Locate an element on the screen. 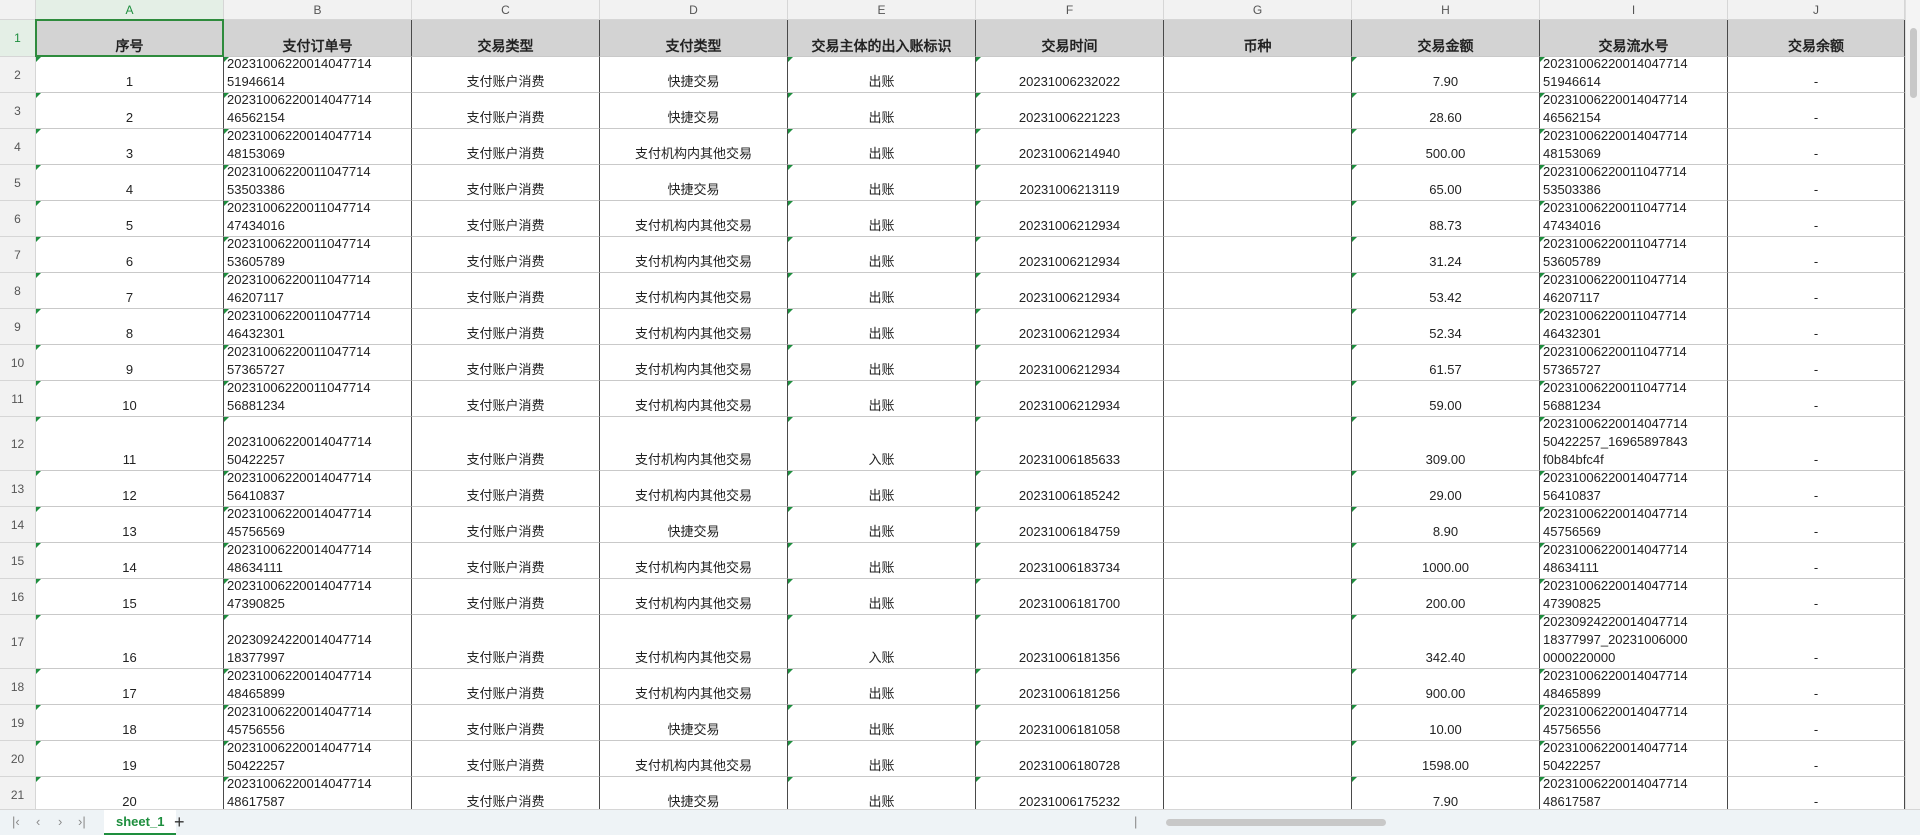  table-cell: 2023092422001404771418377997 is located at coordinates (318, 642).